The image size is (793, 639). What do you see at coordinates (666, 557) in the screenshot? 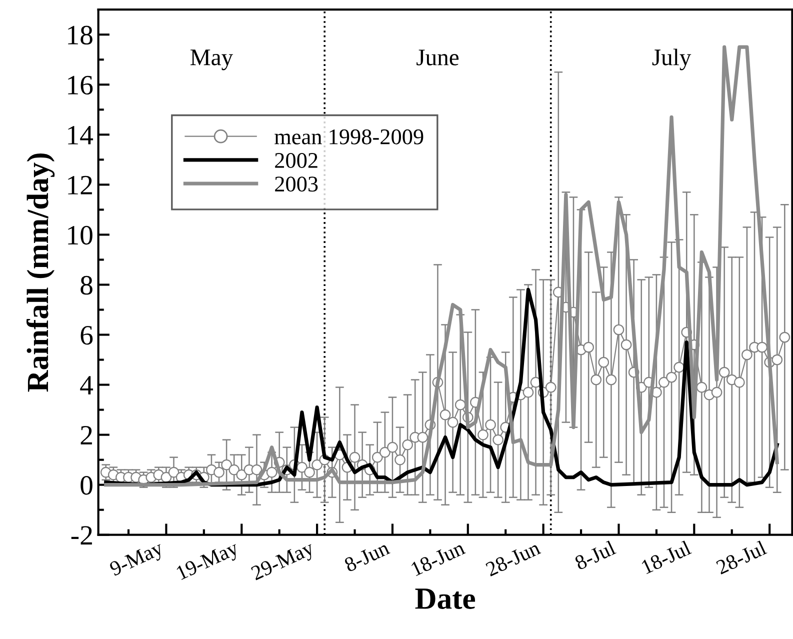
I see `x-tick-label: 18-Jul` at bounding box center [666, 557].